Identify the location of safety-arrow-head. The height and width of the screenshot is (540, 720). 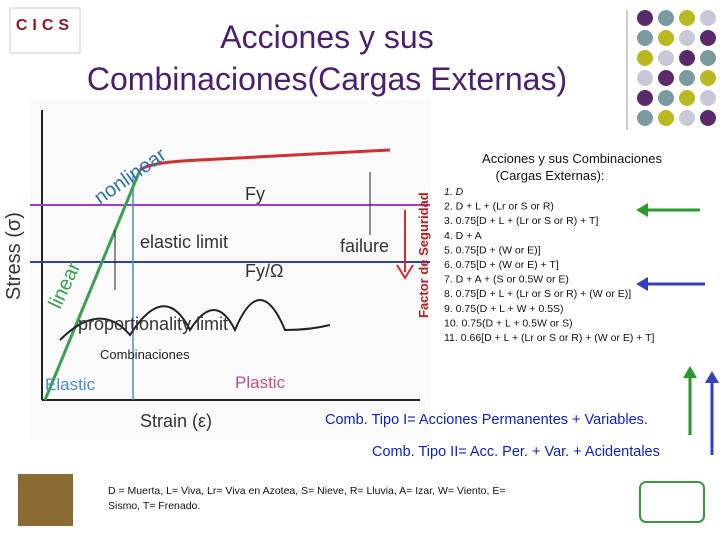
(405, 272).